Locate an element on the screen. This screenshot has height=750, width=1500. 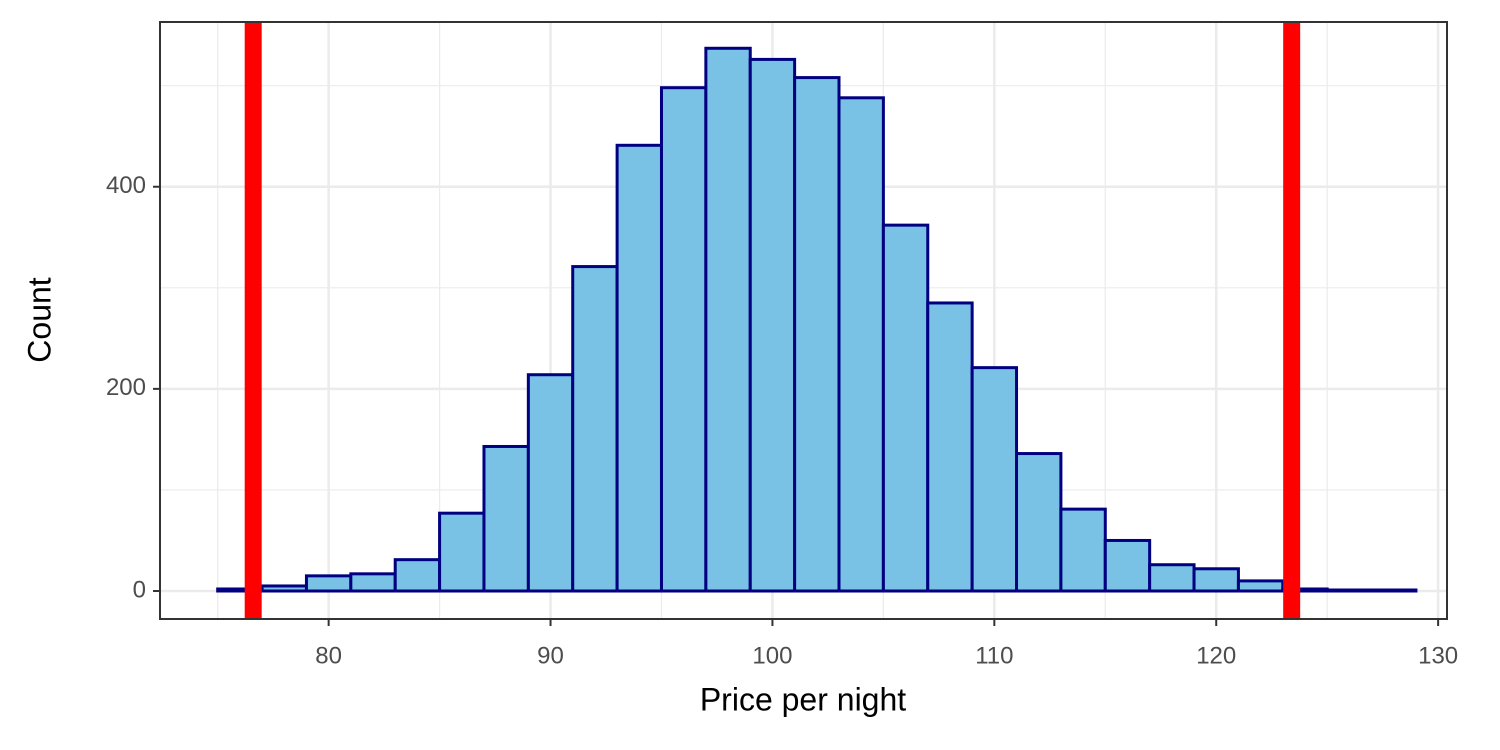
y-tick-label: 200 is located at coordinates (126, 387).